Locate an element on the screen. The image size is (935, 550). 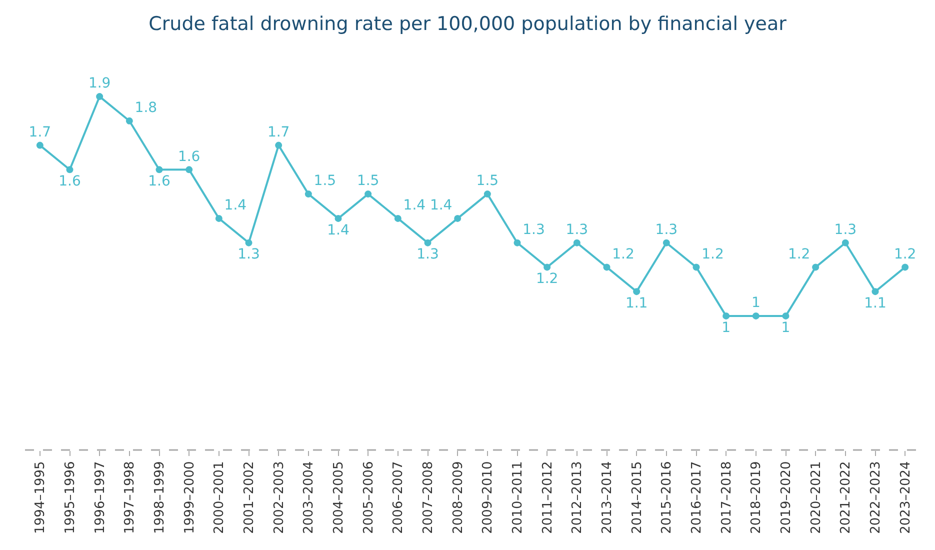
x-tick-label: 1994–1995 is located at coordinates (40, 497).